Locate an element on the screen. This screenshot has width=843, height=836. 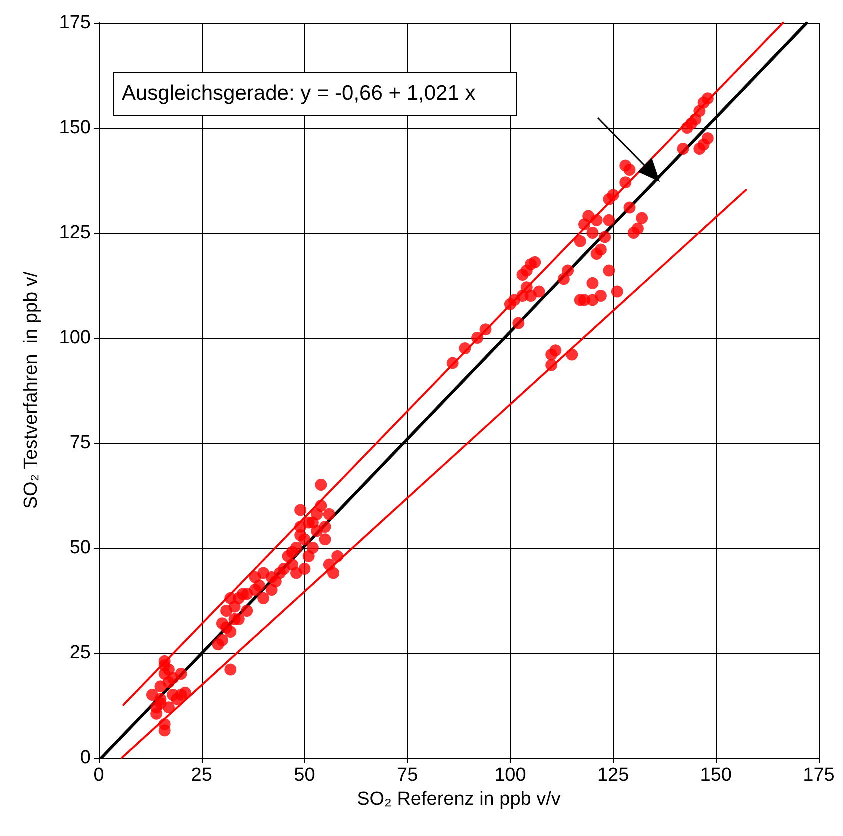
x-tick-label: 25 is located at coordinates (201, 775).